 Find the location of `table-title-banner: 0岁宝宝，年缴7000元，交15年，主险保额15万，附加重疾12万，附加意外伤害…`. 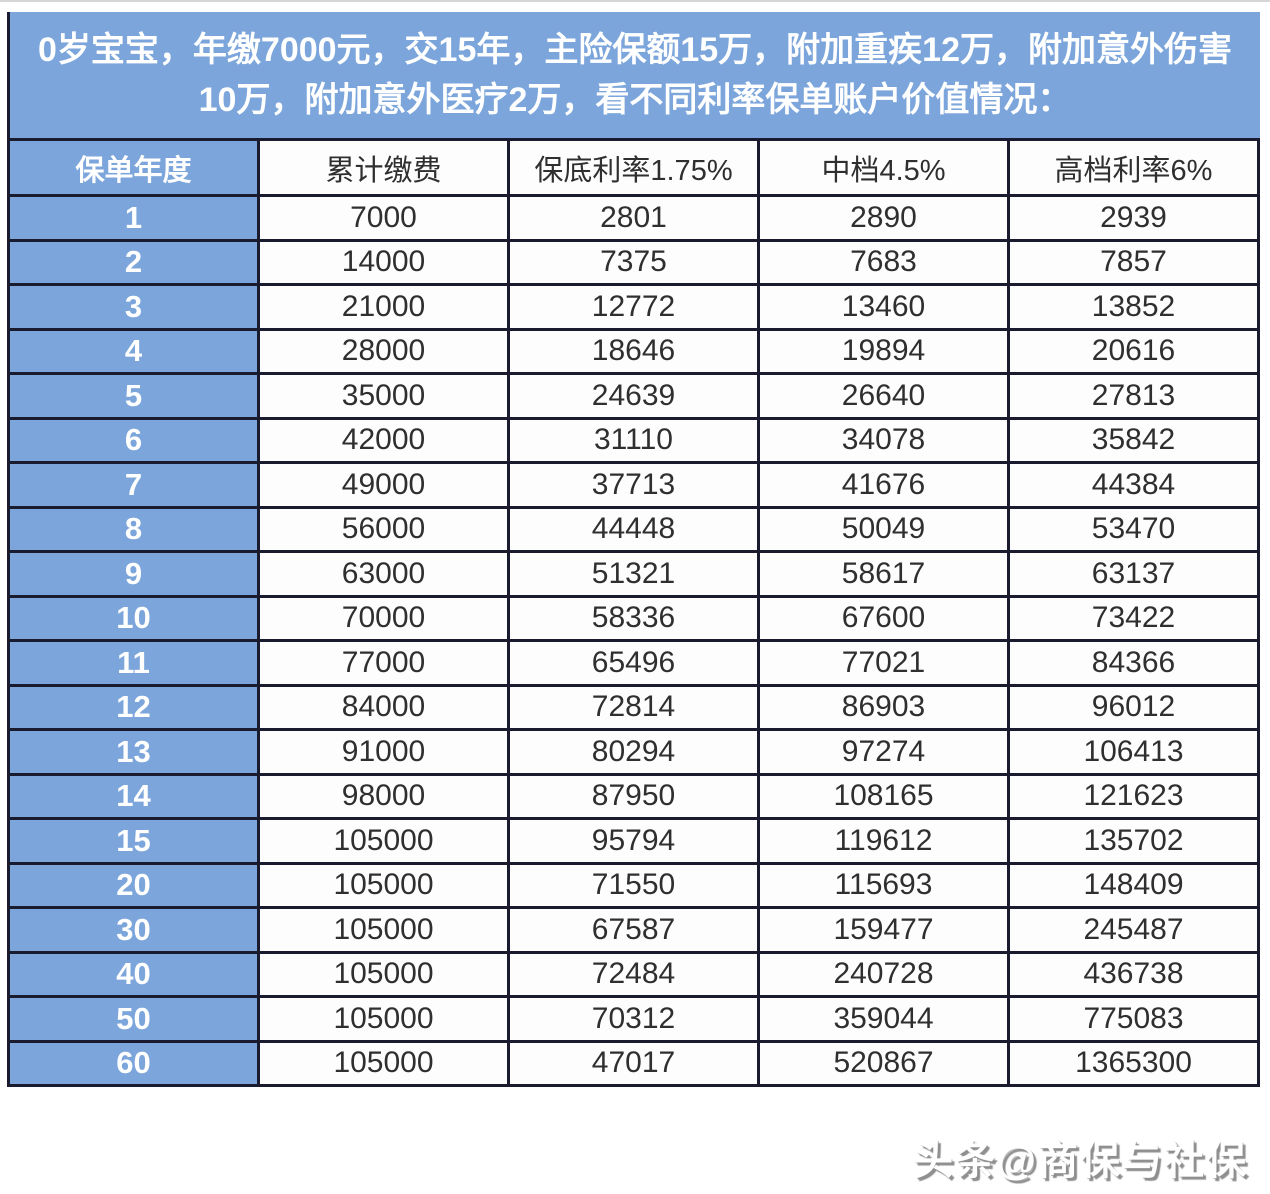

table-title-banner: 0岁宝宝，年缴7000元，交15年，主险保额15万，附加重疾12万，附加意外伤害… is located at coordinates (633, 75).